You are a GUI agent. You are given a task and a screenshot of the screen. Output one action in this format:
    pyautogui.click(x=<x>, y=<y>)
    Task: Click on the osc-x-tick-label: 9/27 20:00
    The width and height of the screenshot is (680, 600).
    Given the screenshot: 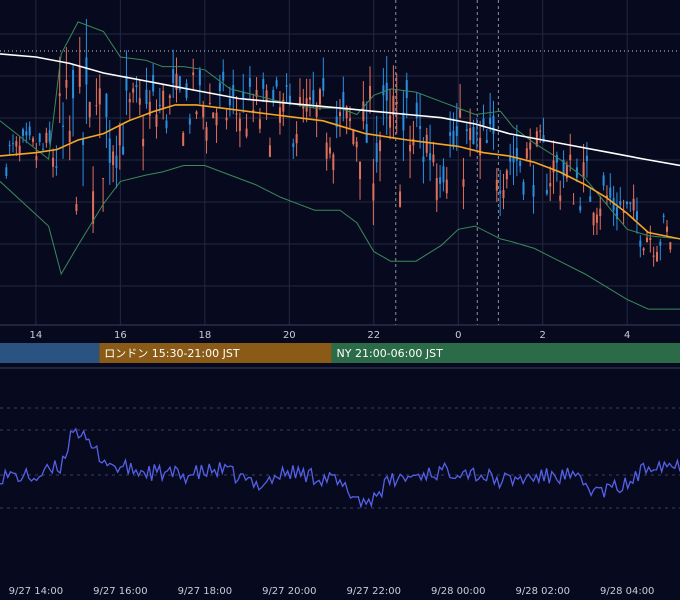 What is the action you would take?
    pyautogui.click(x=289, y=591)
    